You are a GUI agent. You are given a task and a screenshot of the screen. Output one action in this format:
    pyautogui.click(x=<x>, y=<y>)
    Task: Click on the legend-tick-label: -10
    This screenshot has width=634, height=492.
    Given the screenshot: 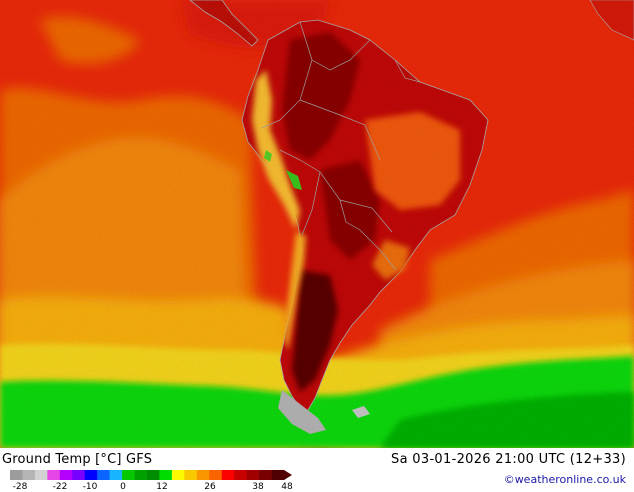 What is the action you would take?
    pyautogui.click(x=90, y=487)
    